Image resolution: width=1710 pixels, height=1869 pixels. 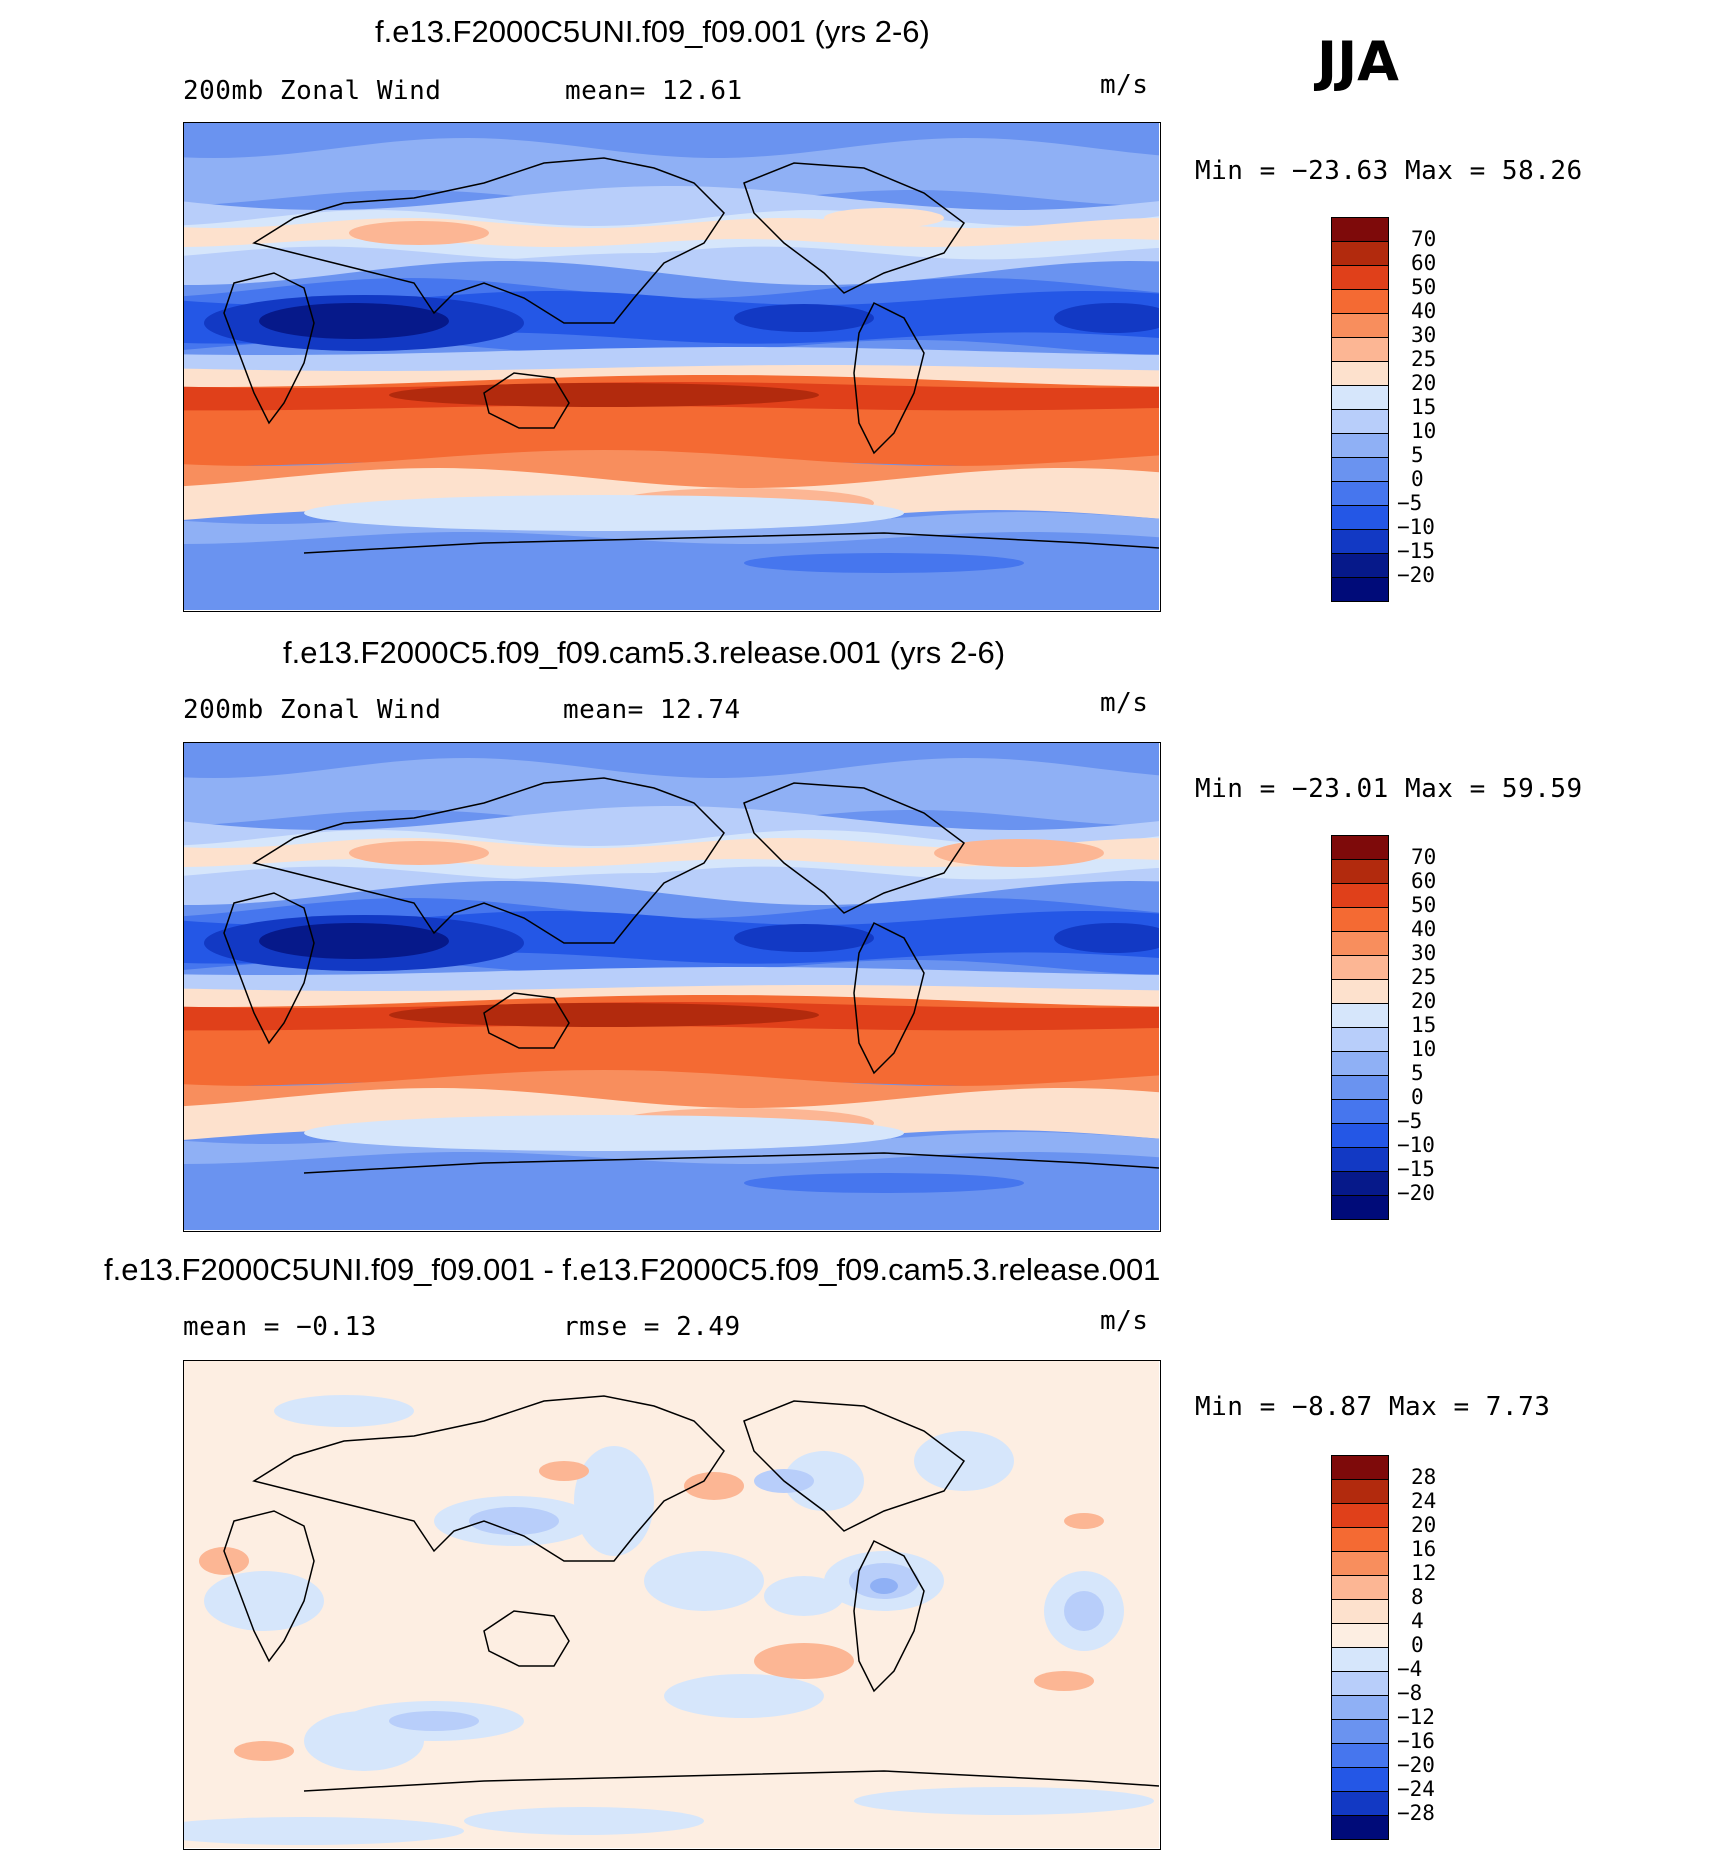 What do you see at coordinates (671, 1604) in the screenshot?
I see `zonal-wind-difference-field` at bounding box center [671, 1604].